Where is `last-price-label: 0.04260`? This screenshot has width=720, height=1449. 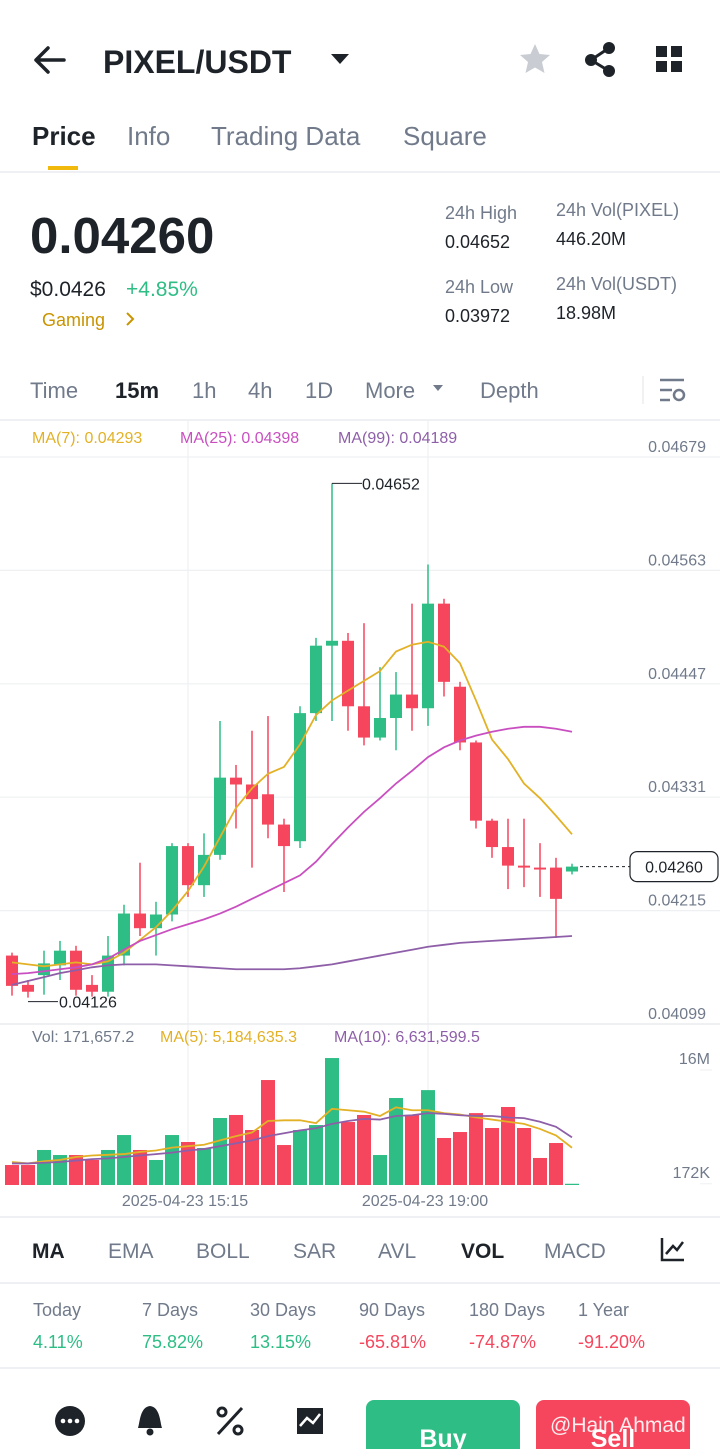 last-price-label: 0.04260 is located at coordinates (674, 868).